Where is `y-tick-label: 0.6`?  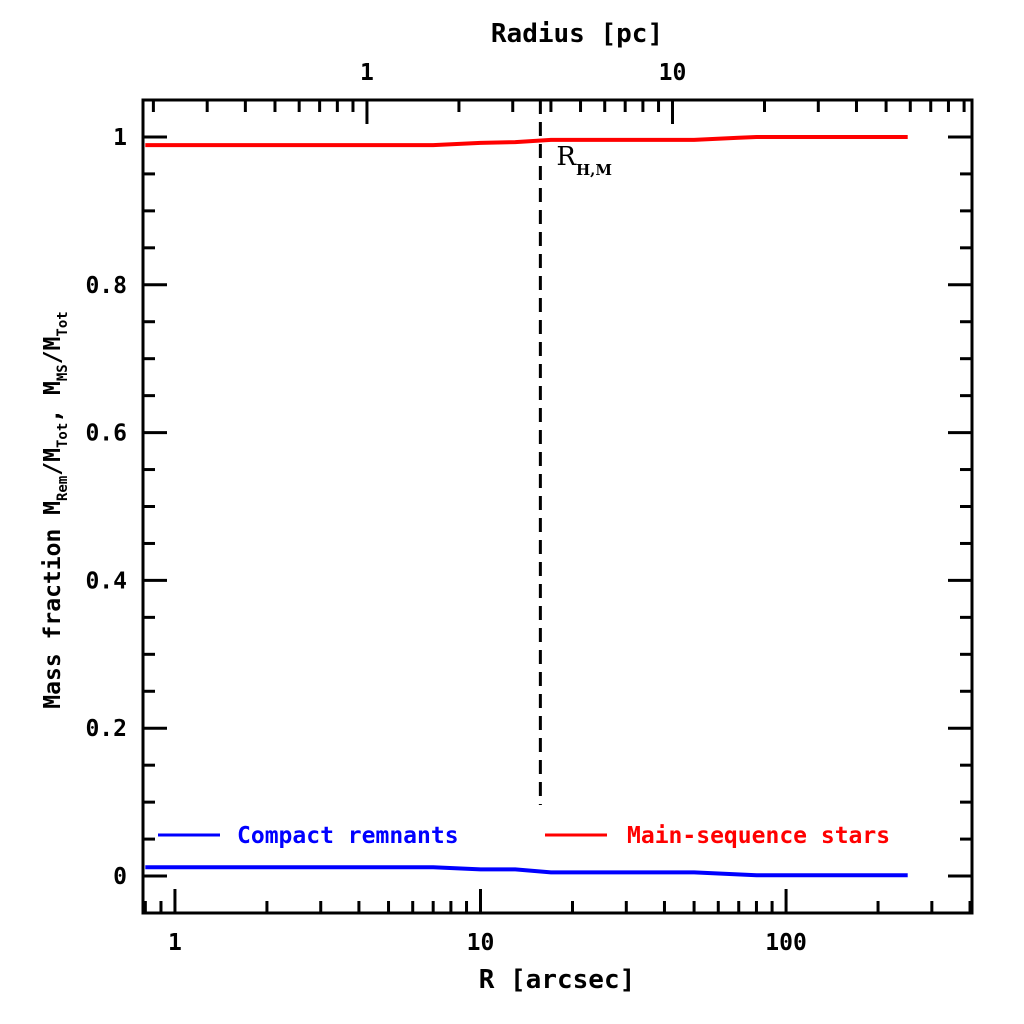 y-tick-label: 0.6 is located at coordinates (106, 434).